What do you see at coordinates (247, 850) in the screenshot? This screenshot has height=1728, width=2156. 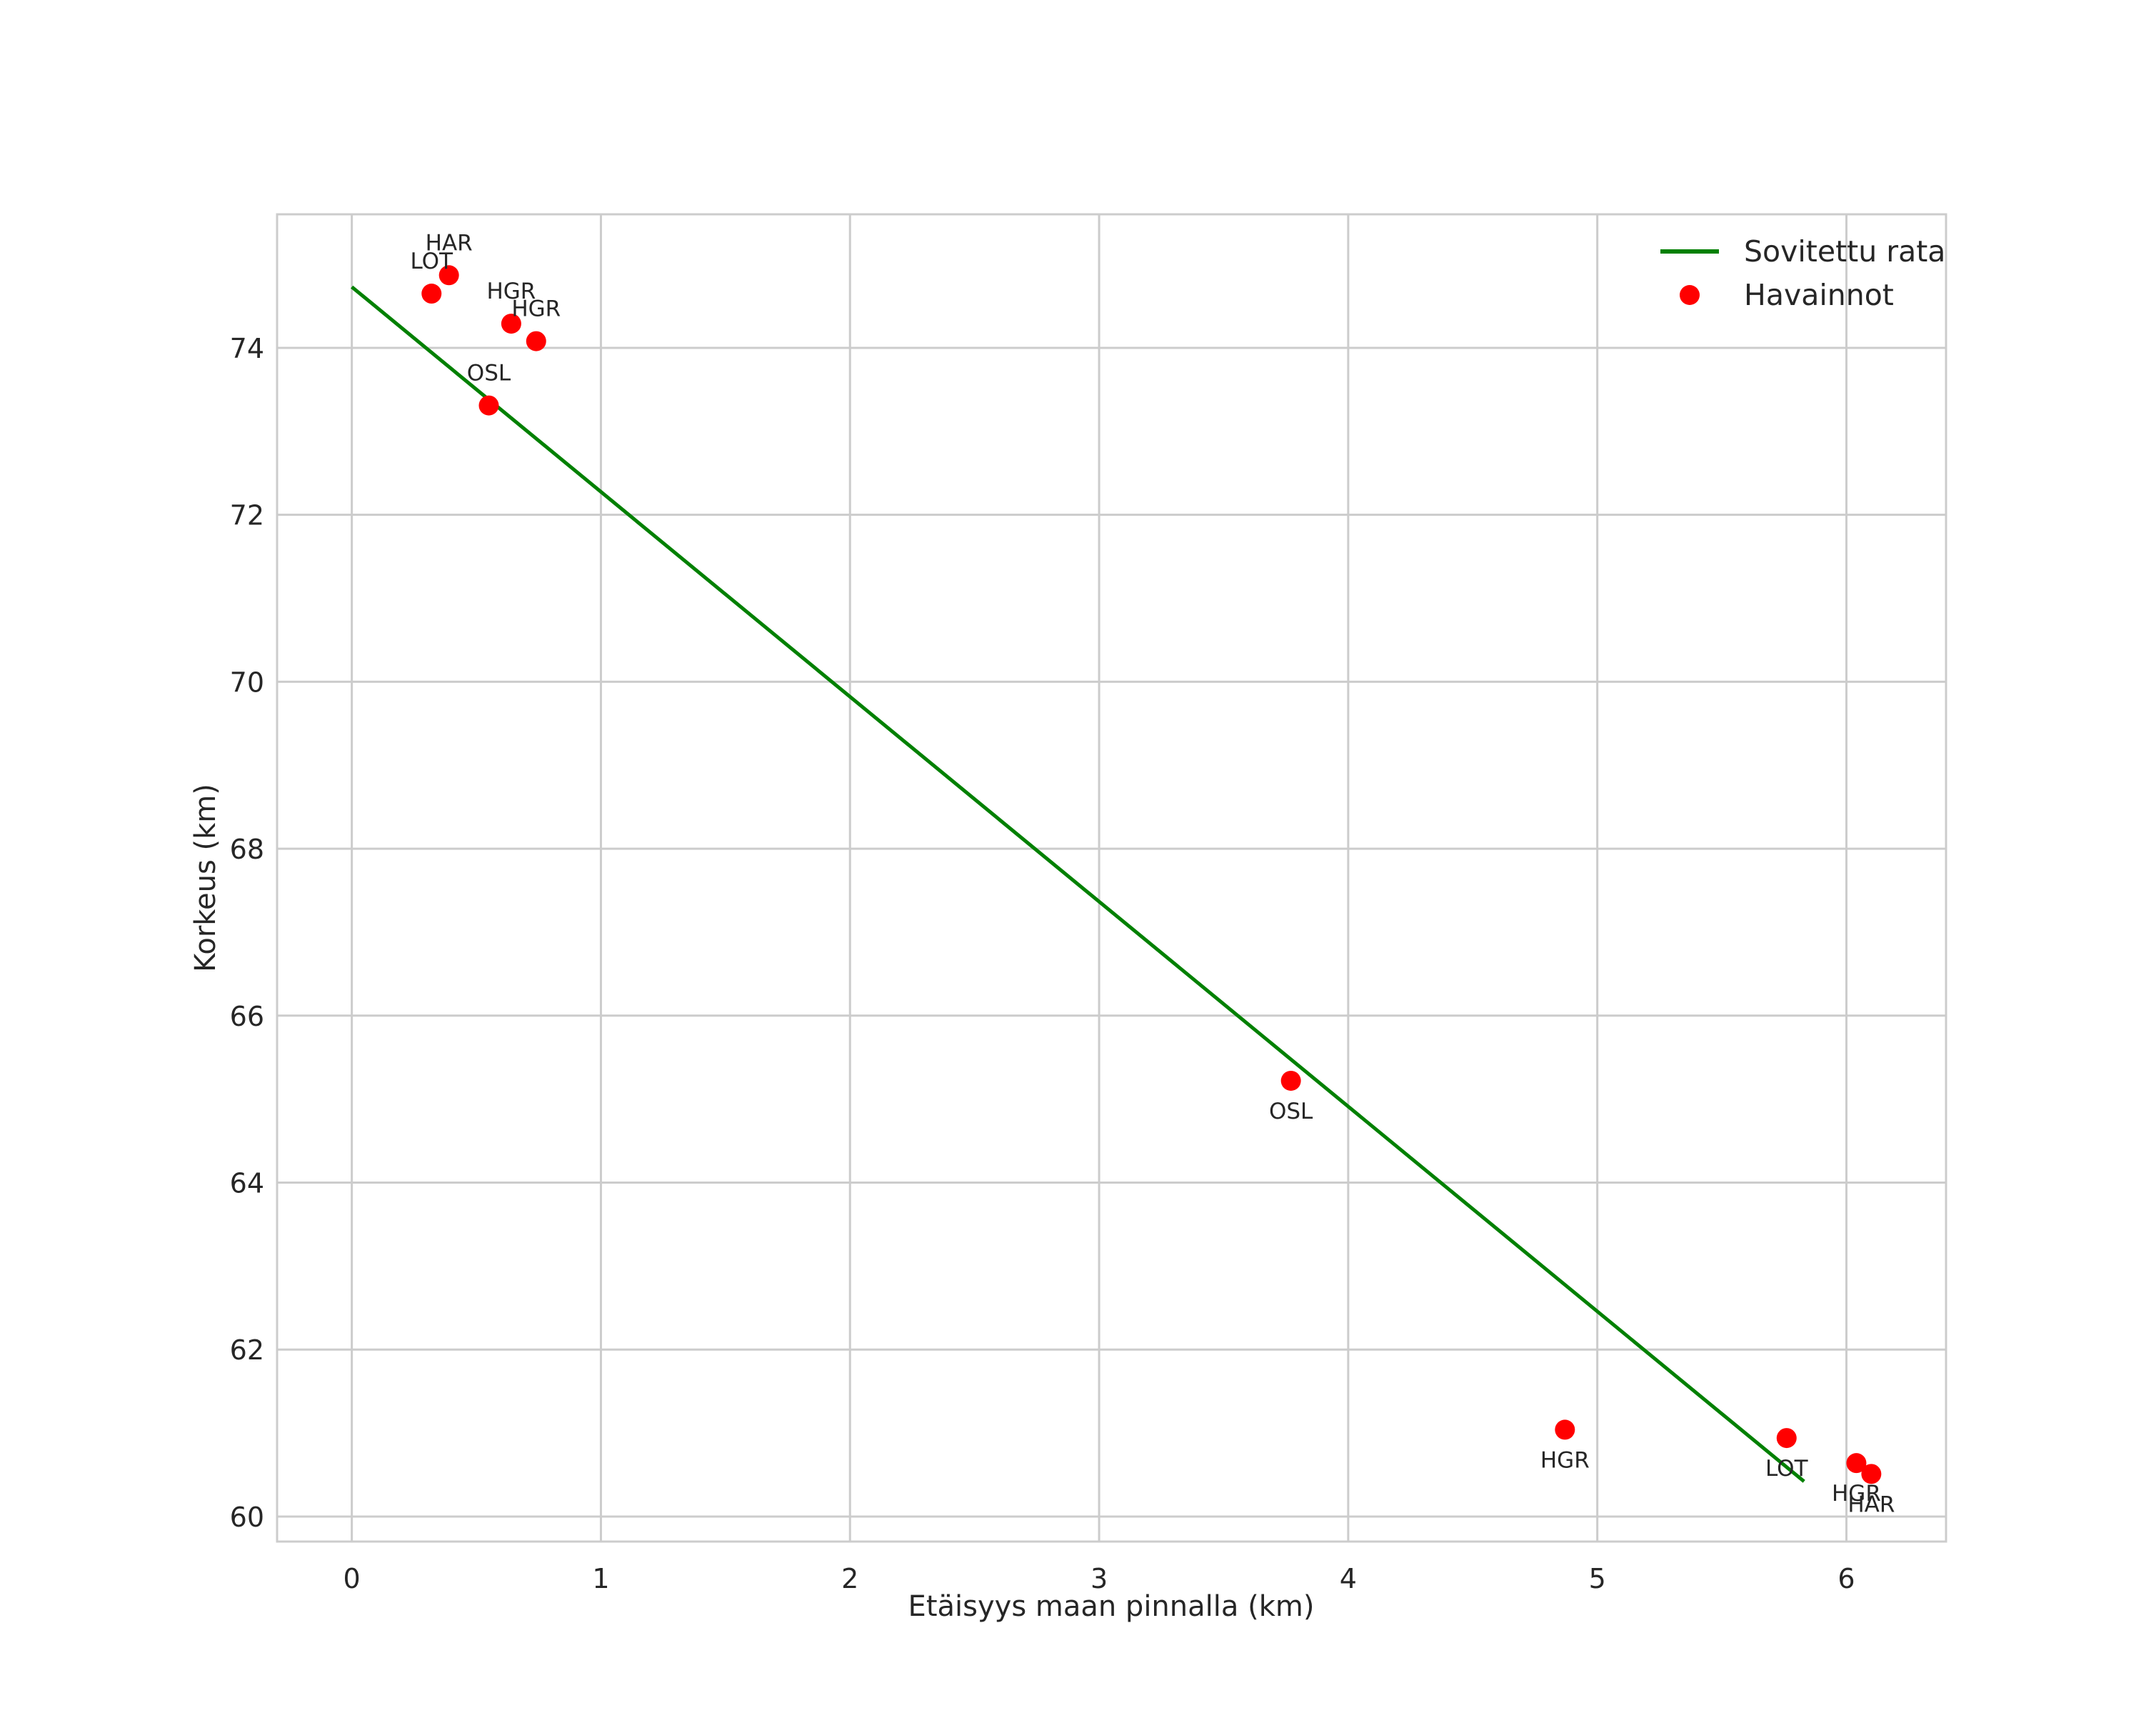 I see `y-tick-label: 68` at bounding box center [247, 850].